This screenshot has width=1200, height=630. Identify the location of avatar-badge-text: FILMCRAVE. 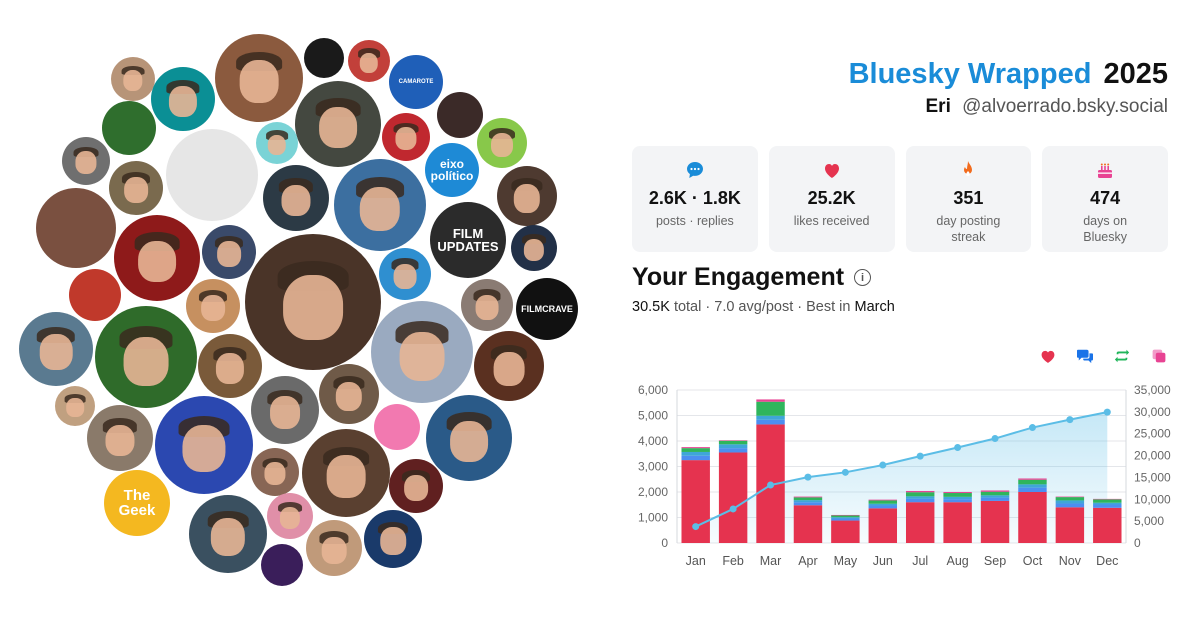
(547, 308).